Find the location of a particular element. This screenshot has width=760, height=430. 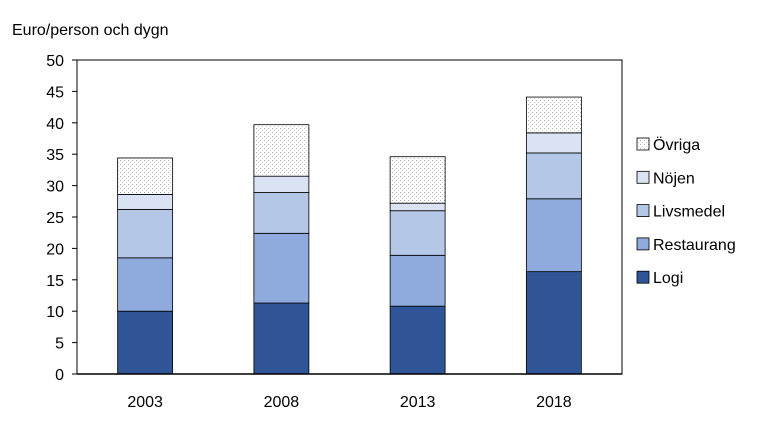

y-axis-label: Euro/person och dygn is located at coordinates (90, 30).